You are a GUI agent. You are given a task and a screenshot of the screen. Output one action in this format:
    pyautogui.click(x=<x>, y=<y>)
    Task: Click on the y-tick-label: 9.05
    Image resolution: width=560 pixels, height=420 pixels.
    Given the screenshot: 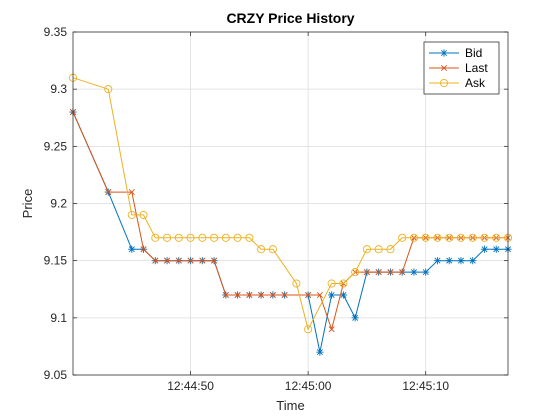 What is the action you would take?
    pyautogui.click(x=56, y=375)
    